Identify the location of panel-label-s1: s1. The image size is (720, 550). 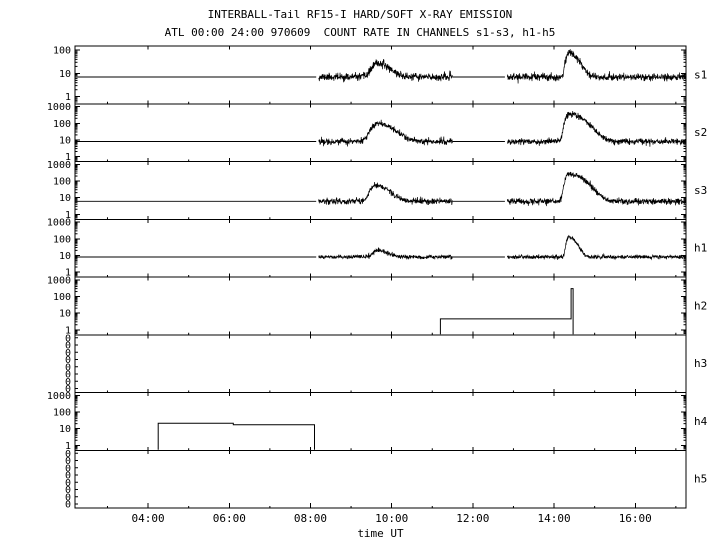
(700, 74).